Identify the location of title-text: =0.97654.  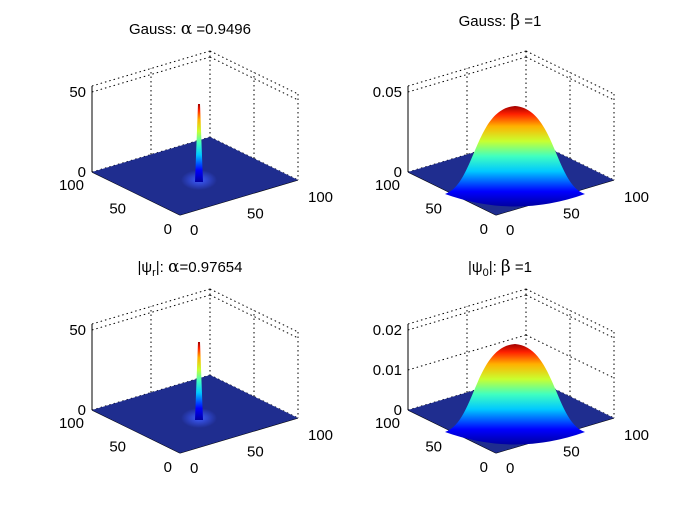
(211, 267).